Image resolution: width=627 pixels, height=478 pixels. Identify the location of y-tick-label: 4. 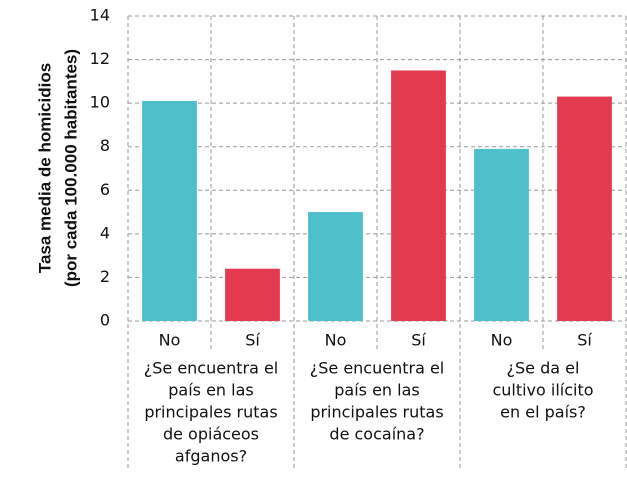
(105, 232).